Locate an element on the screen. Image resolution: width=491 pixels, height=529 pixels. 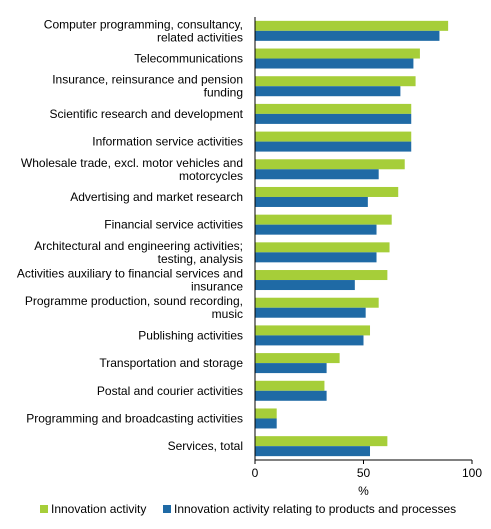
category-label-13: Postal and courier activities is located at coordinates (170, 391).